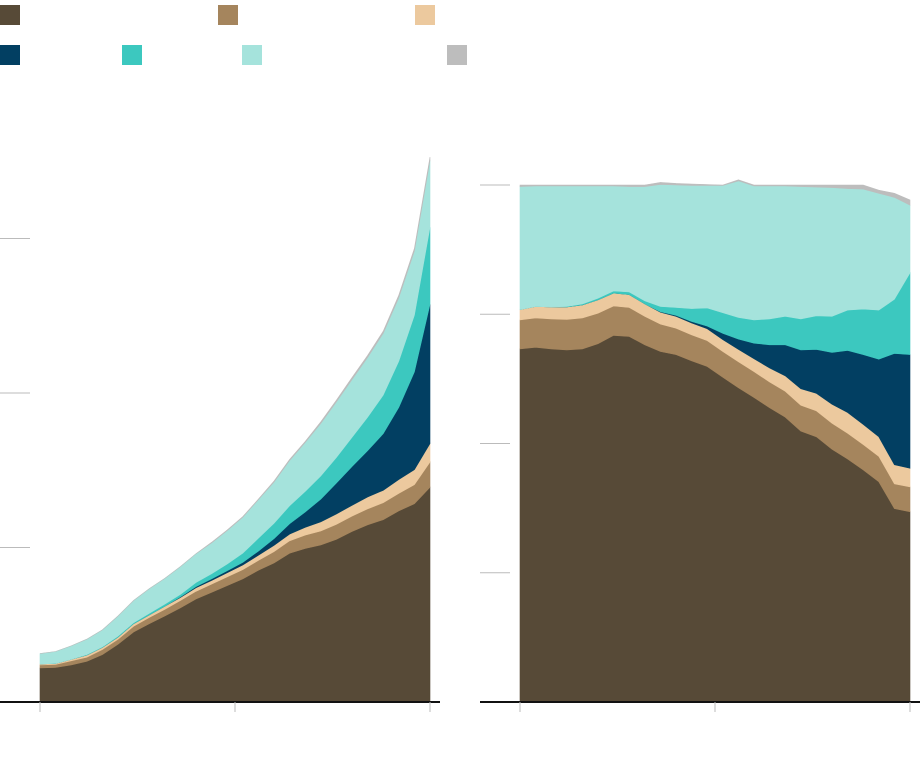 Image resolution: width=920 pixels, height=764 pixels. What do you see at coordinates (457, 55) in the screenshot?
I see `legend-swatch-grey` at bounding box center [457, 55].